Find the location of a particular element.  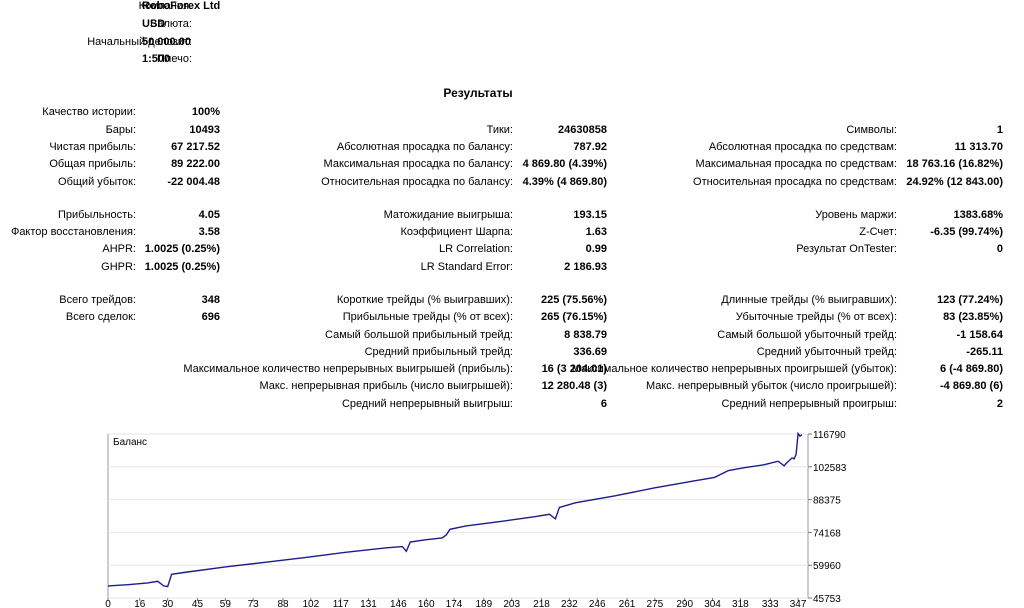

stat-value: 2 186.93 is located at coordinates (585, 267).